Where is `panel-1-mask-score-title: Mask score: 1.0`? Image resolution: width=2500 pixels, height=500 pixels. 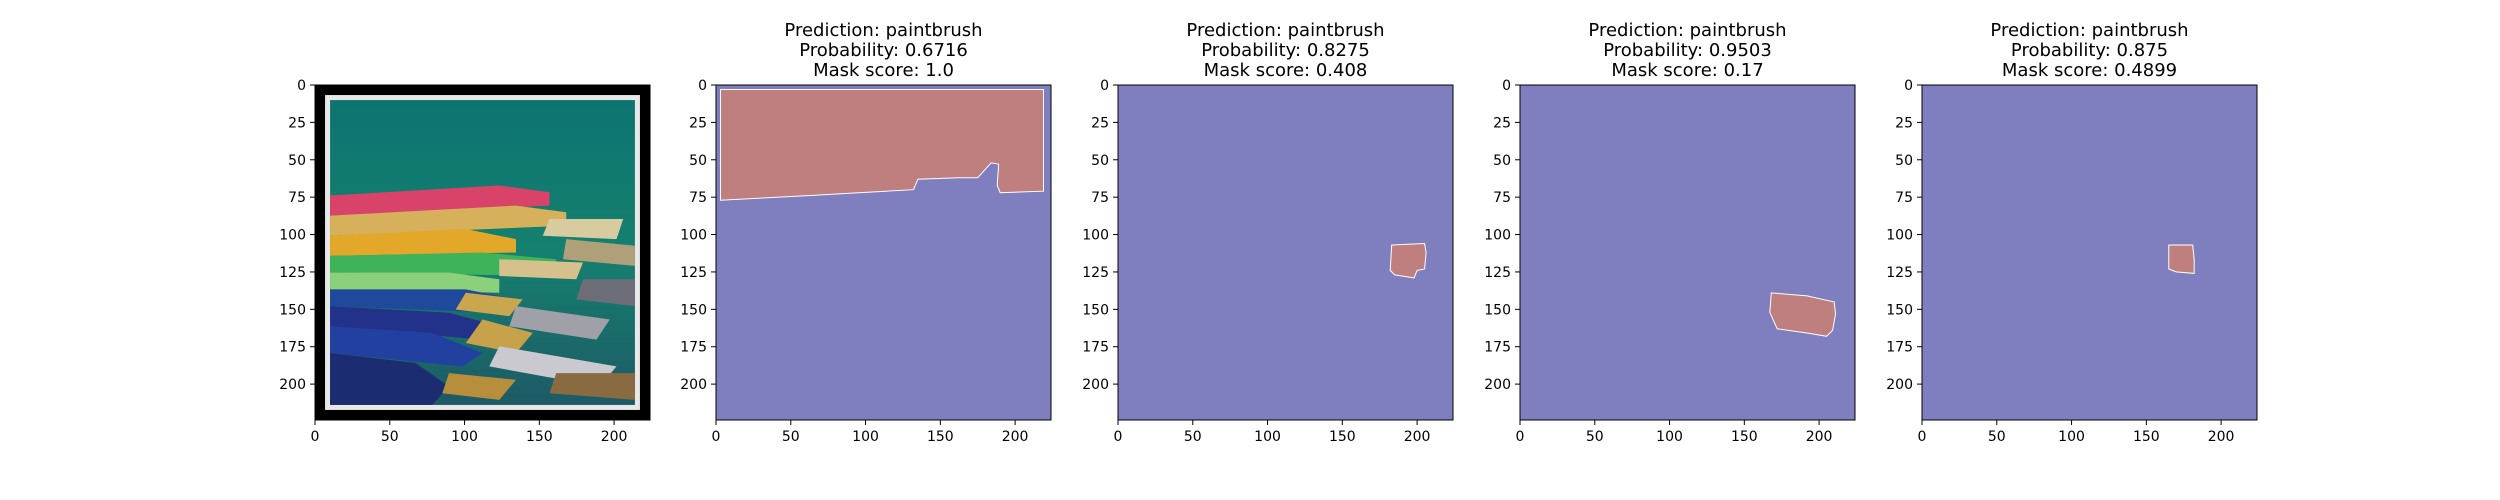
panel-1-mask-score-title: Mask score: 1.0 is located at coordinates (883, 70).